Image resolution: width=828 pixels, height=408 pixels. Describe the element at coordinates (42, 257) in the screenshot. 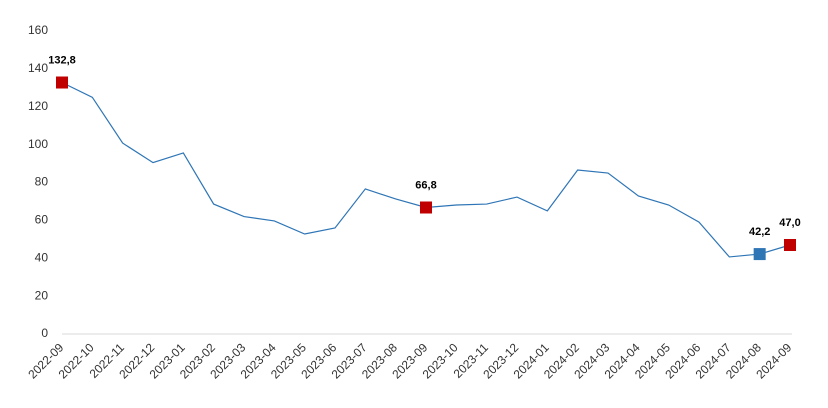

I see `y-tick-label: 40` at that location.